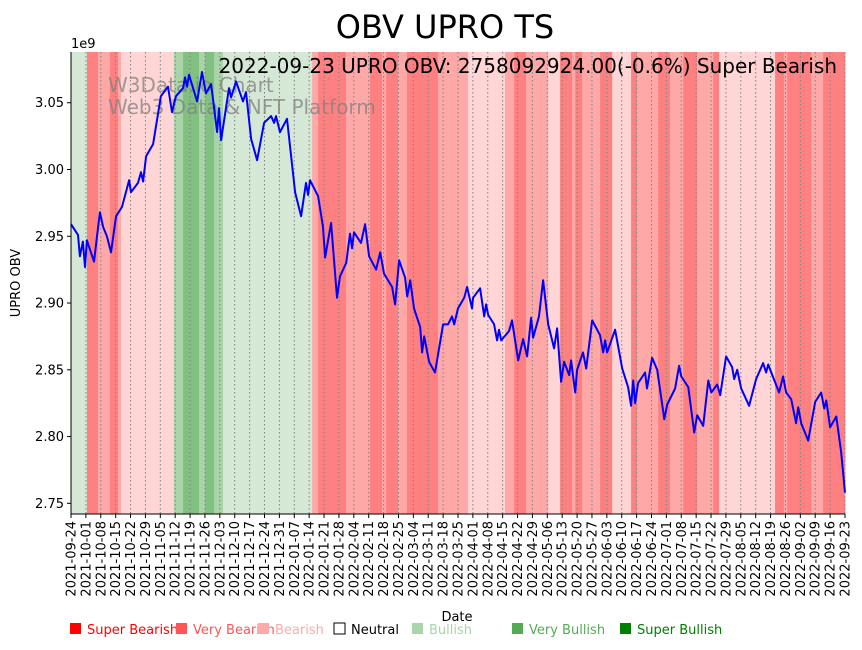 The height and width of the screenshot is (650, 862). What do you see at coordinates (384, 559) in the screenshot?
I see `x-tick-label: 2022-02-18` at bounding box center [384, 559].